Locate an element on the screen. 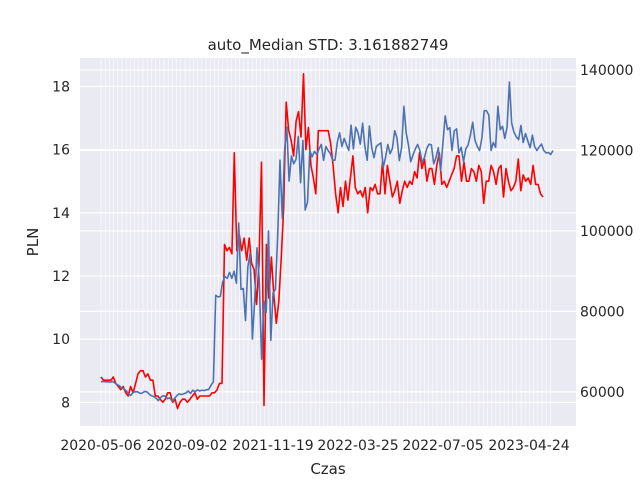 The width and height of the screenshot is (640, 480). x-tick-label: 2023-04-24 is located at coordinates (528, 446).